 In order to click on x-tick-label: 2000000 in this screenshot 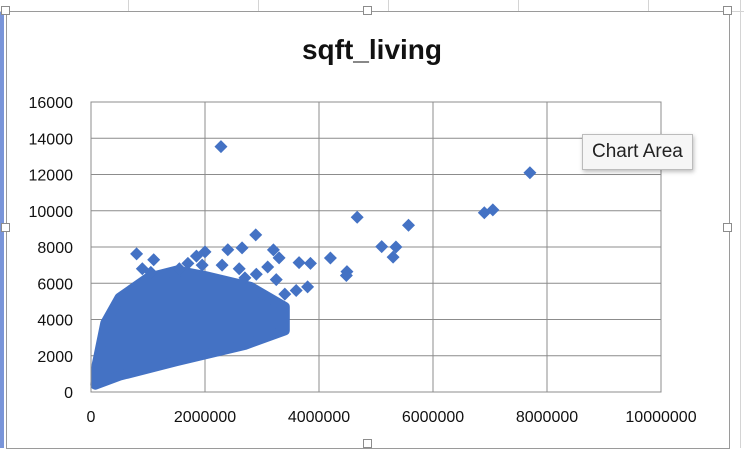, I will do `click(205, 417)`.